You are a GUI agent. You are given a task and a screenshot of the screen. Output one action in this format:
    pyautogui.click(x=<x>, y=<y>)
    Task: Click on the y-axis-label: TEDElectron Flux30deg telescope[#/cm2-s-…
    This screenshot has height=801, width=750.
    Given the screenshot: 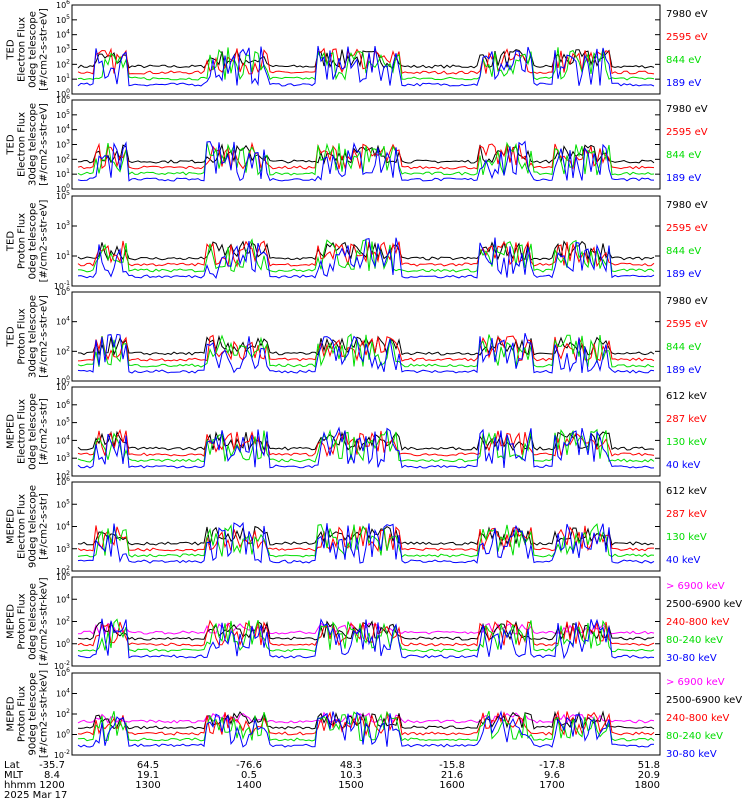 What is the action you would take?
    pyautogui.click(x=28, y=144)
    